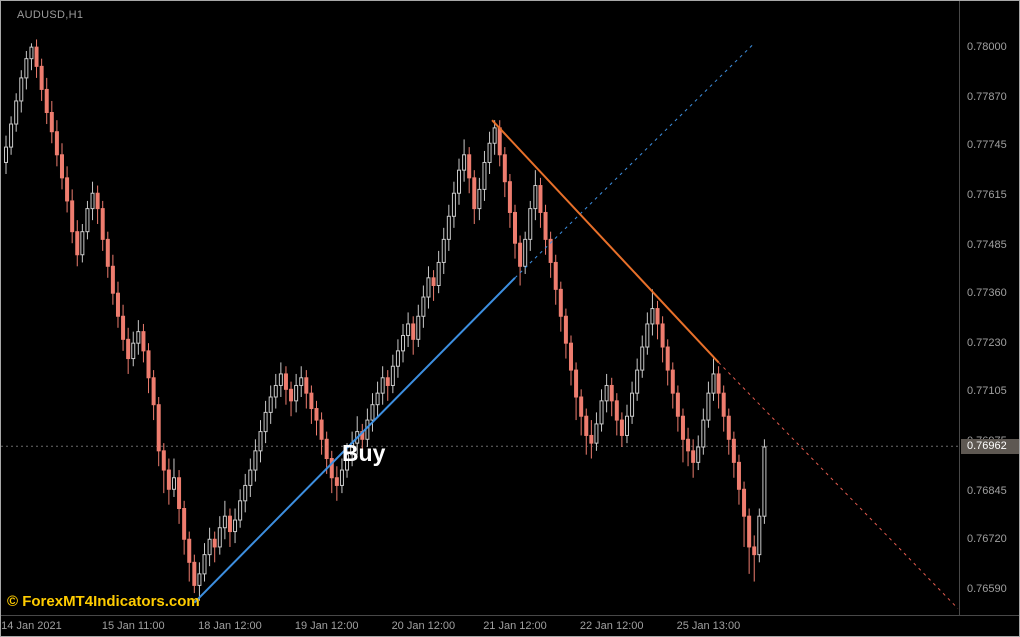 The image size is (1020, 637). Describe the element at coordinates (230, 626) in the screenshot. I see `time-axis-label: 18 Jan 12:00` at that location.